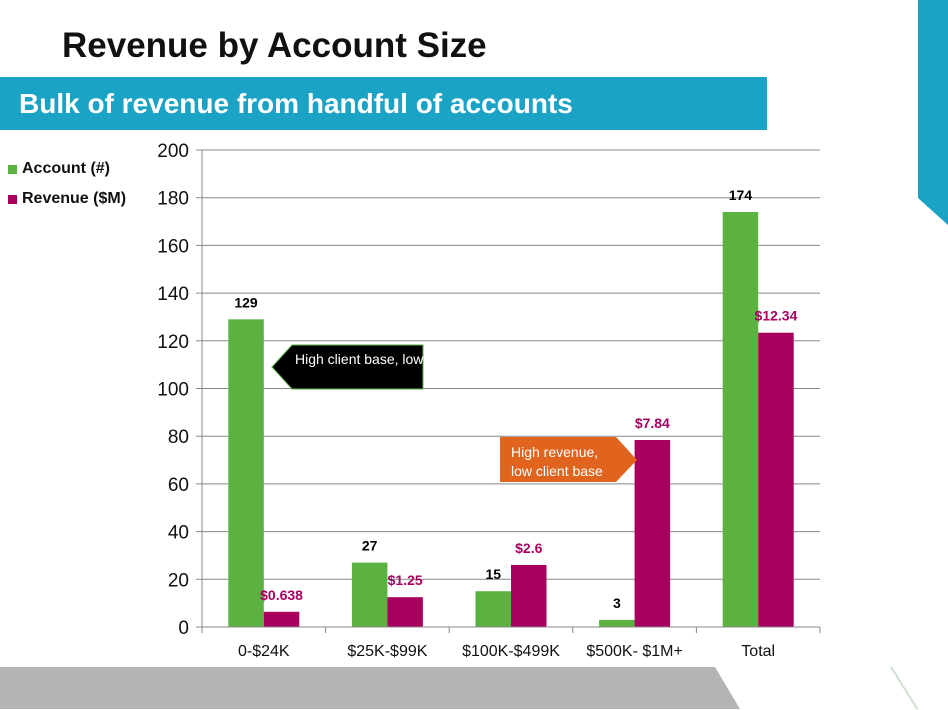 The image size is (948, 710). Describe the element at coordinates (511, 651) in the screenshot. I see `x-tick-label: $100K-$499K` at that location.